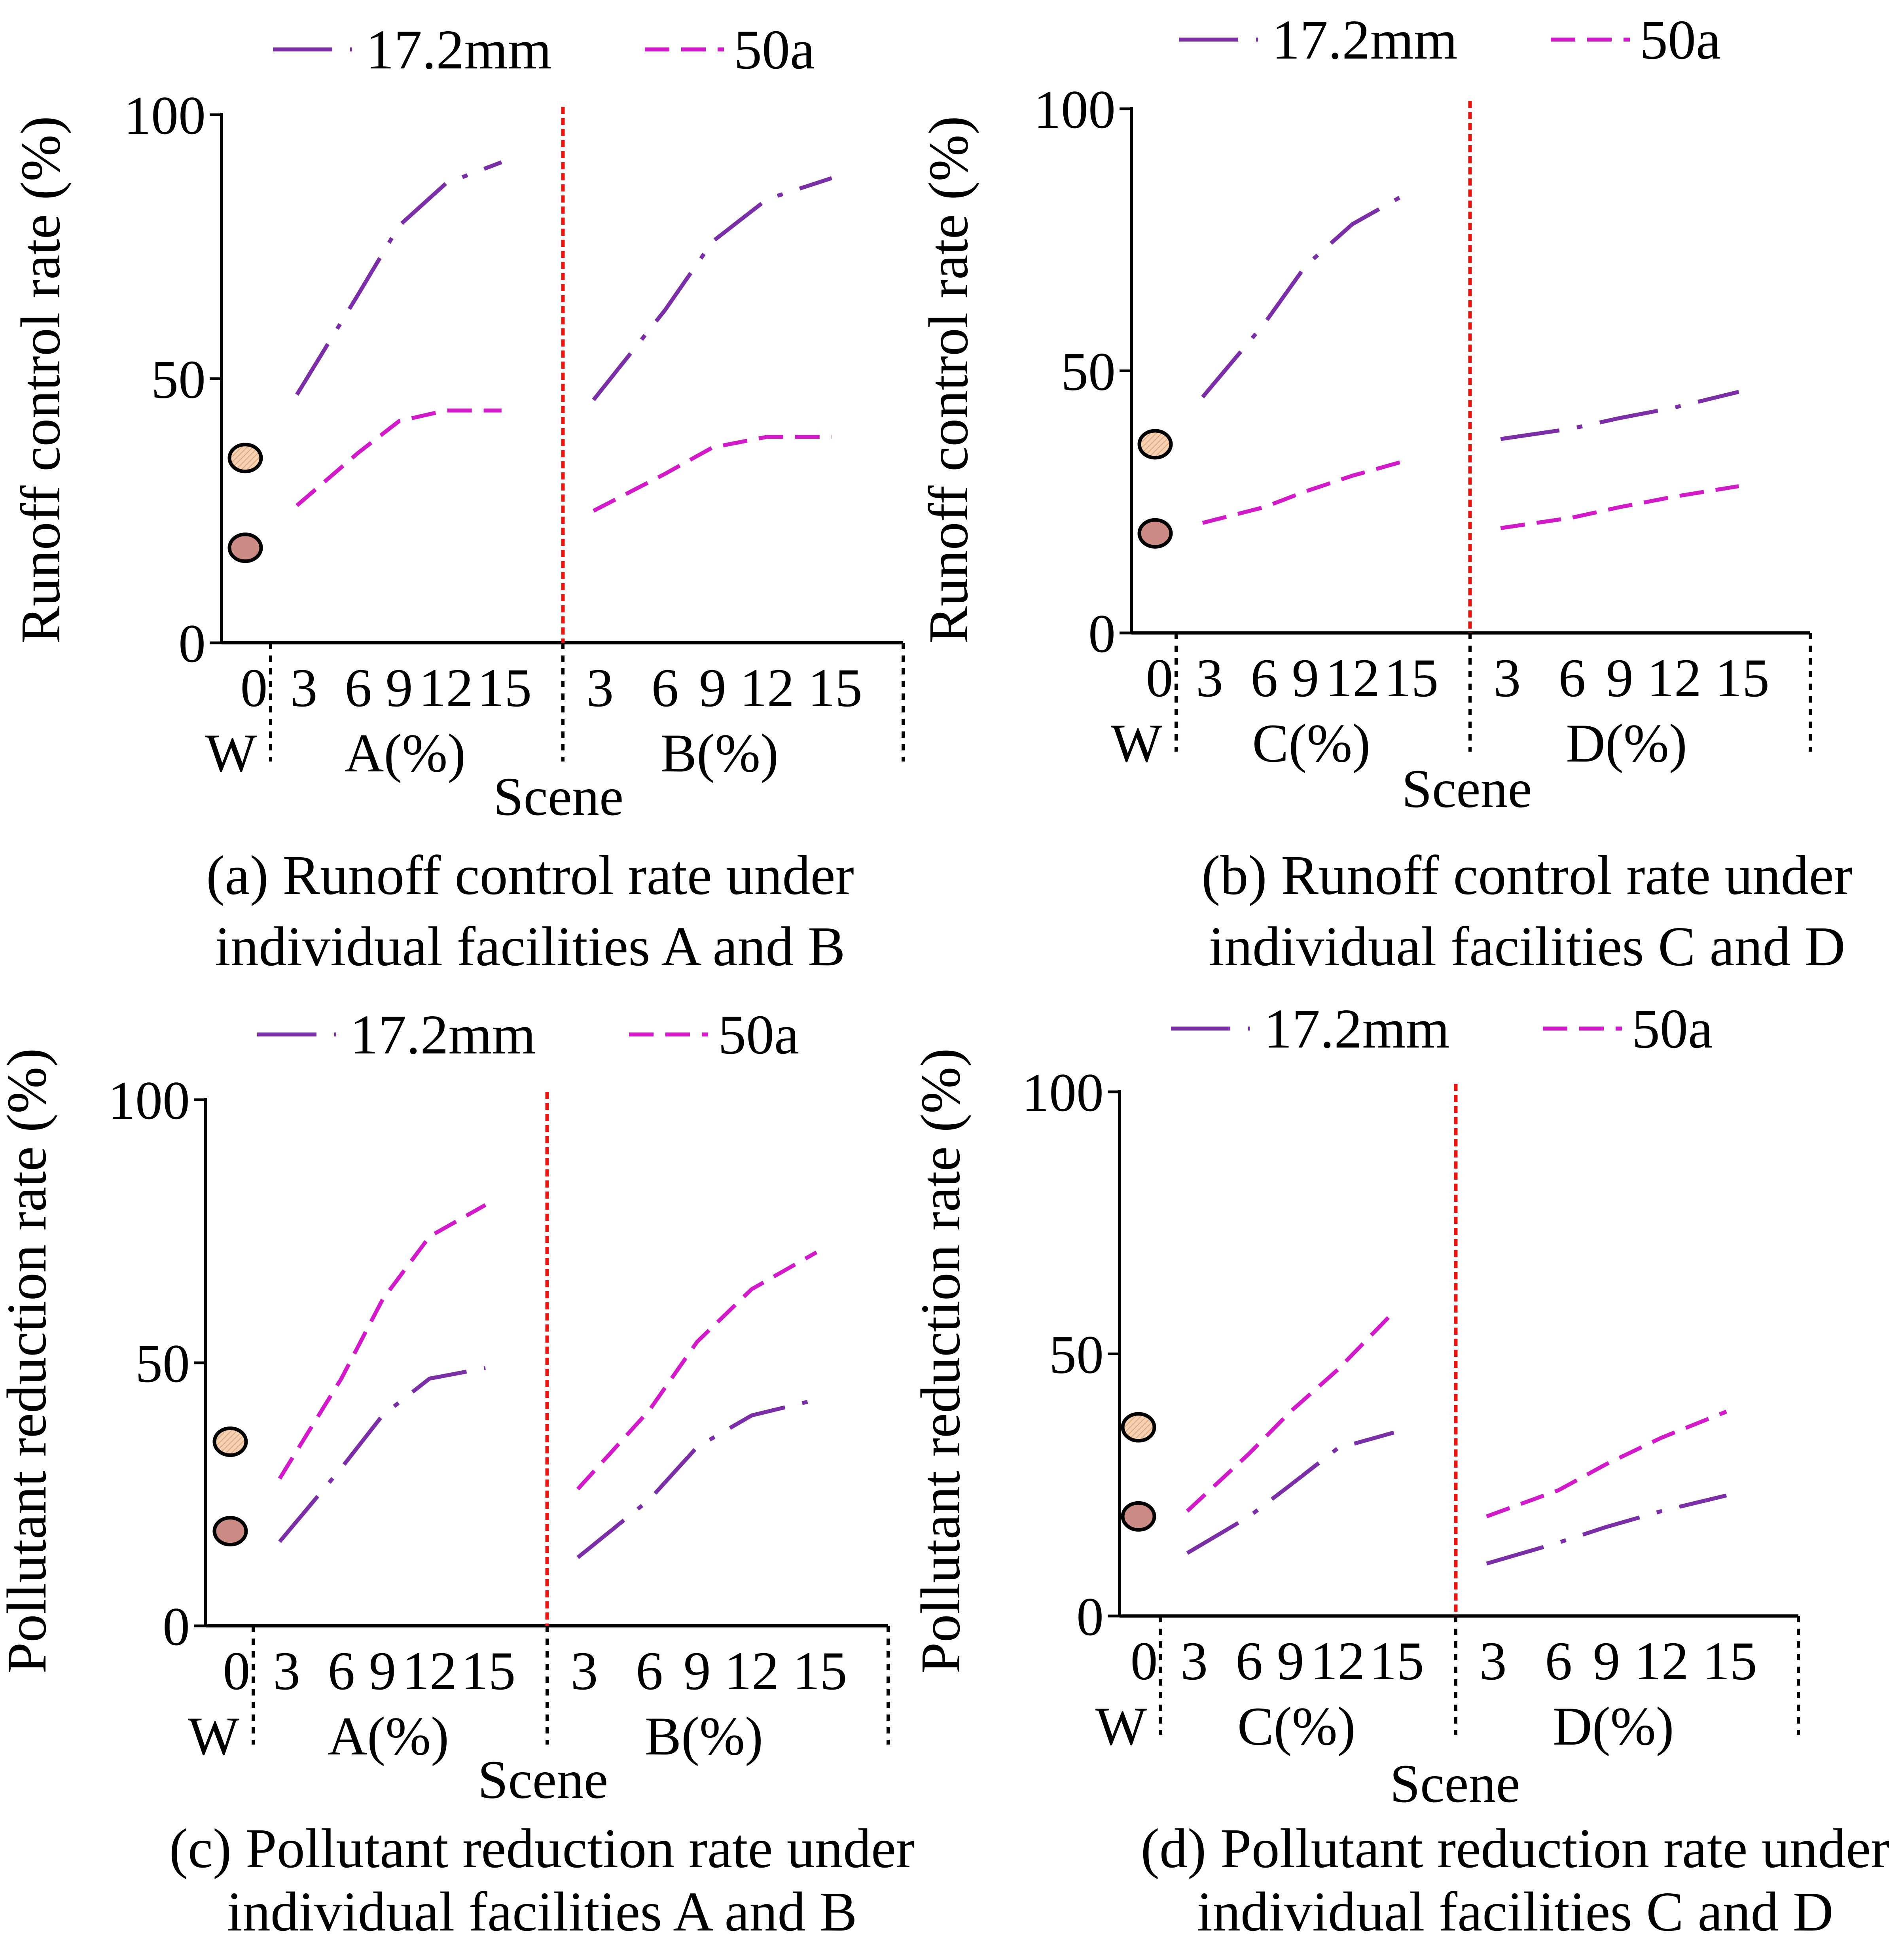 The image size is (1904, 1938). I want to click on caption-line-2: individual facilities C and D, so click(1515, 1909).